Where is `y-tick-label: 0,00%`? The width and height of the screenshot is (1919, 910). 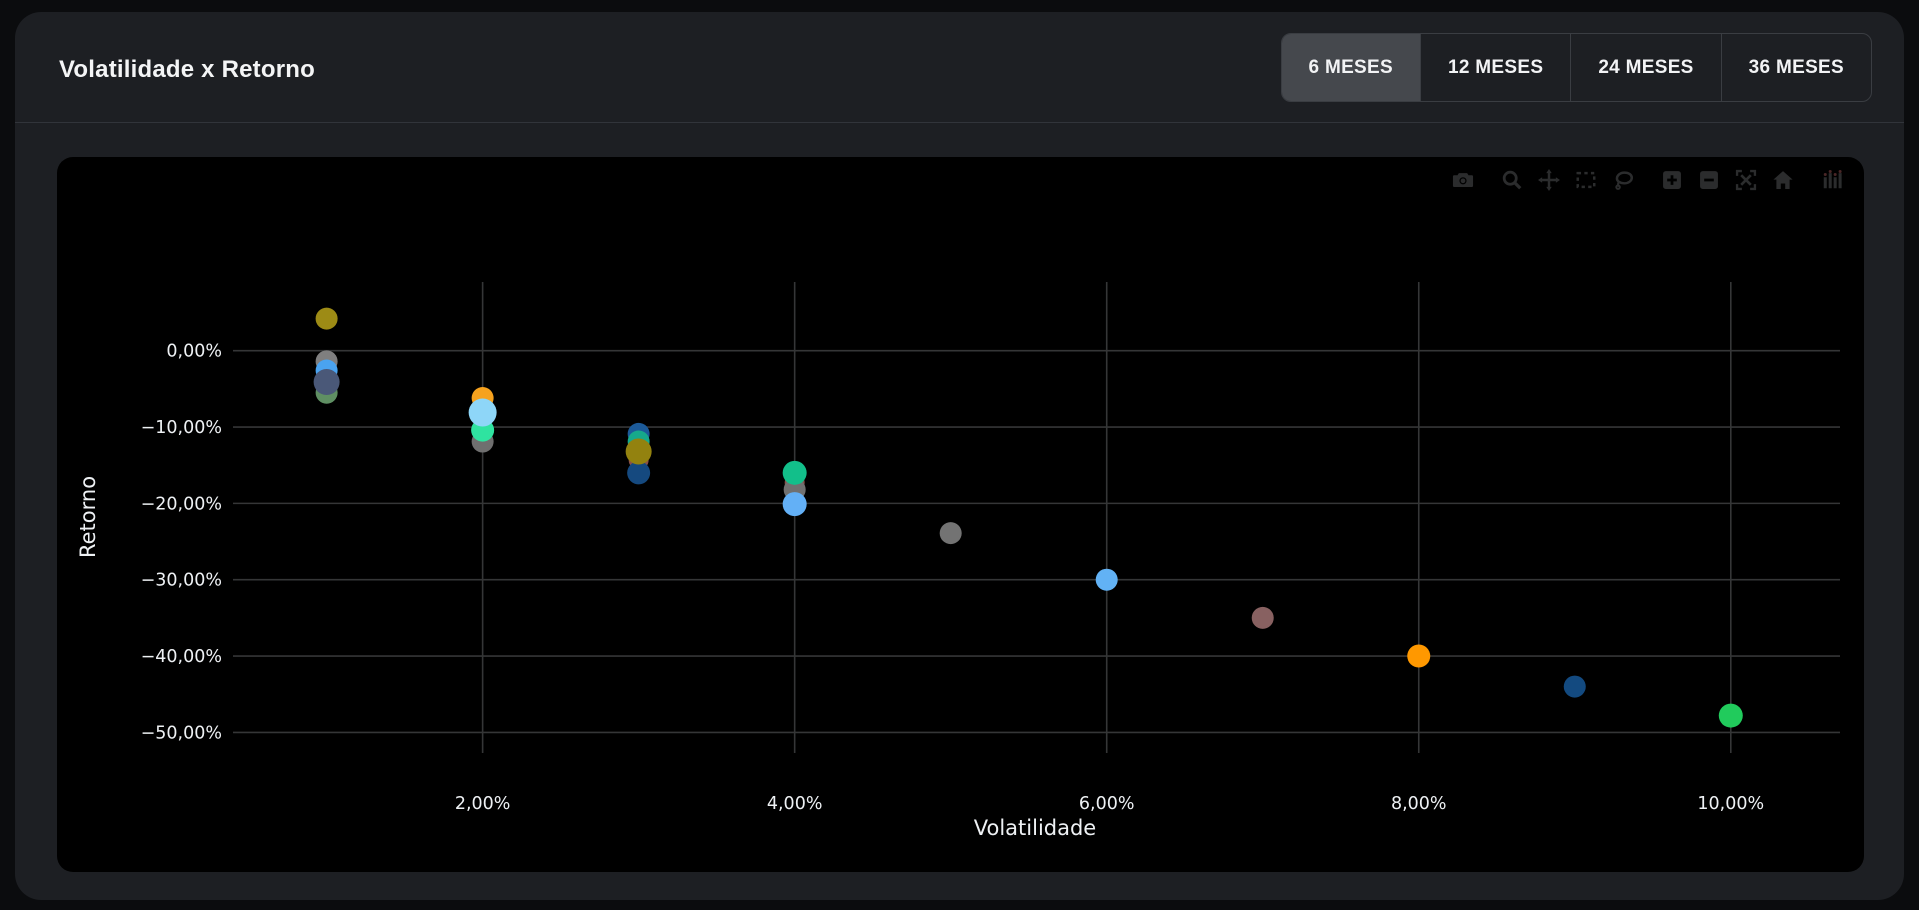
y-tick-label: 0,00% is located at coordinates (194, 352).